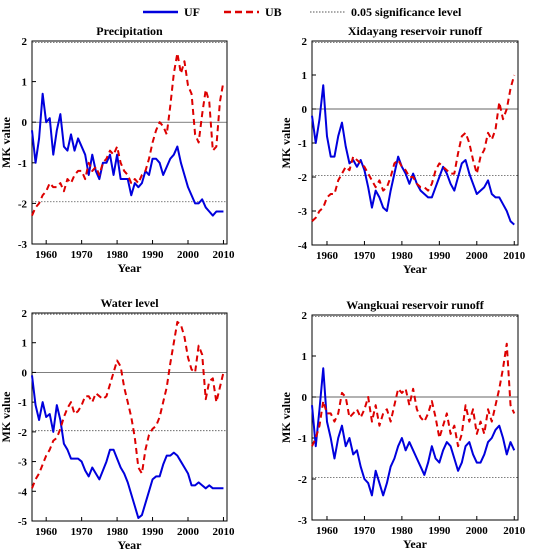  What do you see at coordinates (415, 31) in the screenshot?
I see `panel-title: Xidayang reservoir runoff` at bounding box center [415, 31].